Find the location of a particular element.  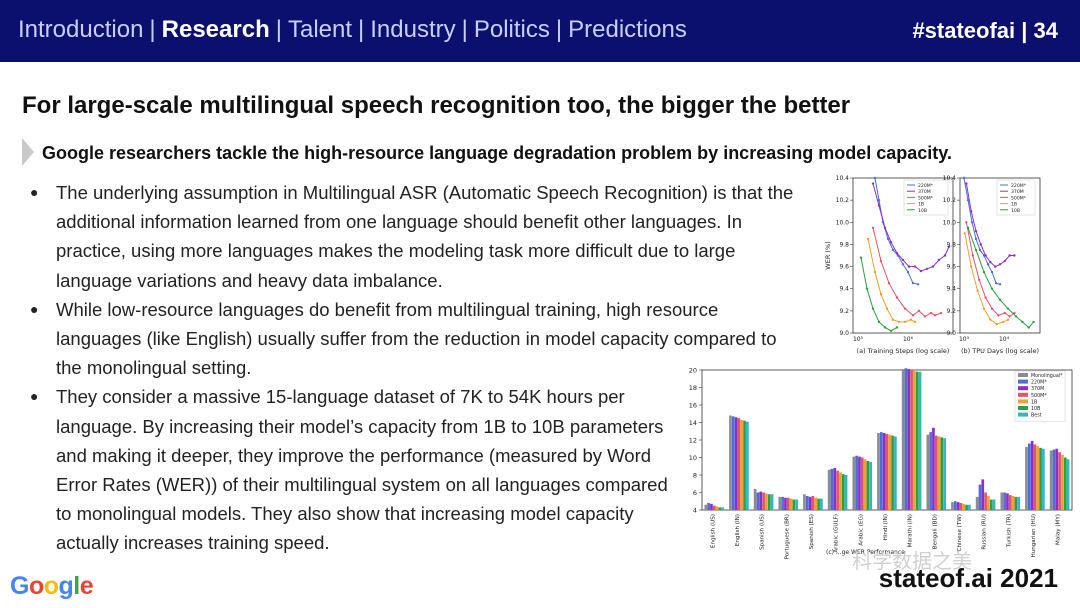

x-tick-label: 10⁵ is located at coordinates (858, 339).